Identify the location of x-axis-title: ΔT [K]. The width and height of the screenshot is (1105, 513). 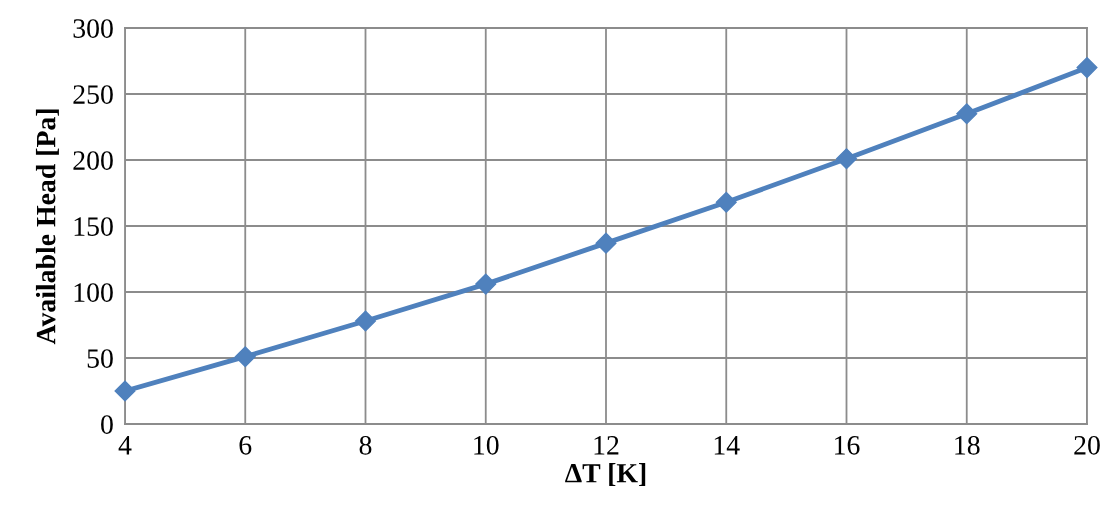
(605, 475).